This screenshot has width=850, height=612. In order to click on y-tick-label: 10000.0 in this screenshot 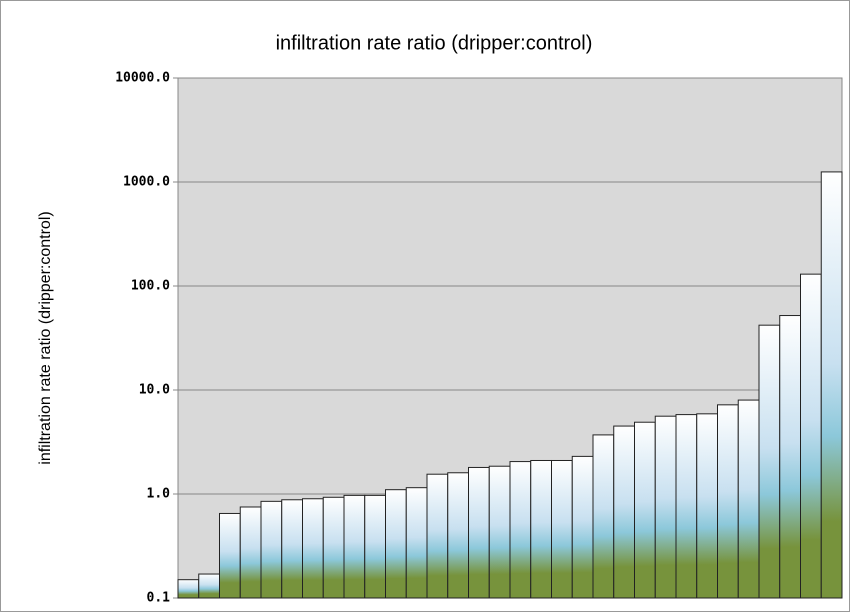, I will do `click(142, 78)`.